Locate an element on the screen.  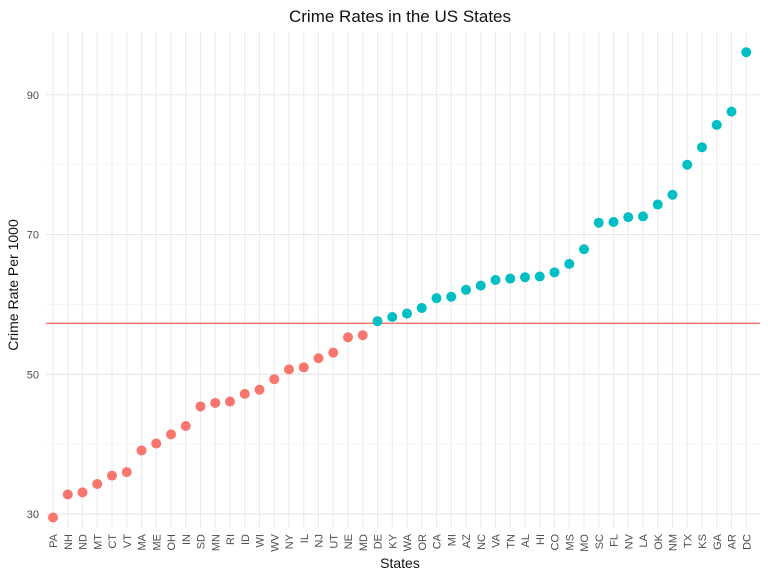
x-tick-label: DE is located at coordinates (379, 541).